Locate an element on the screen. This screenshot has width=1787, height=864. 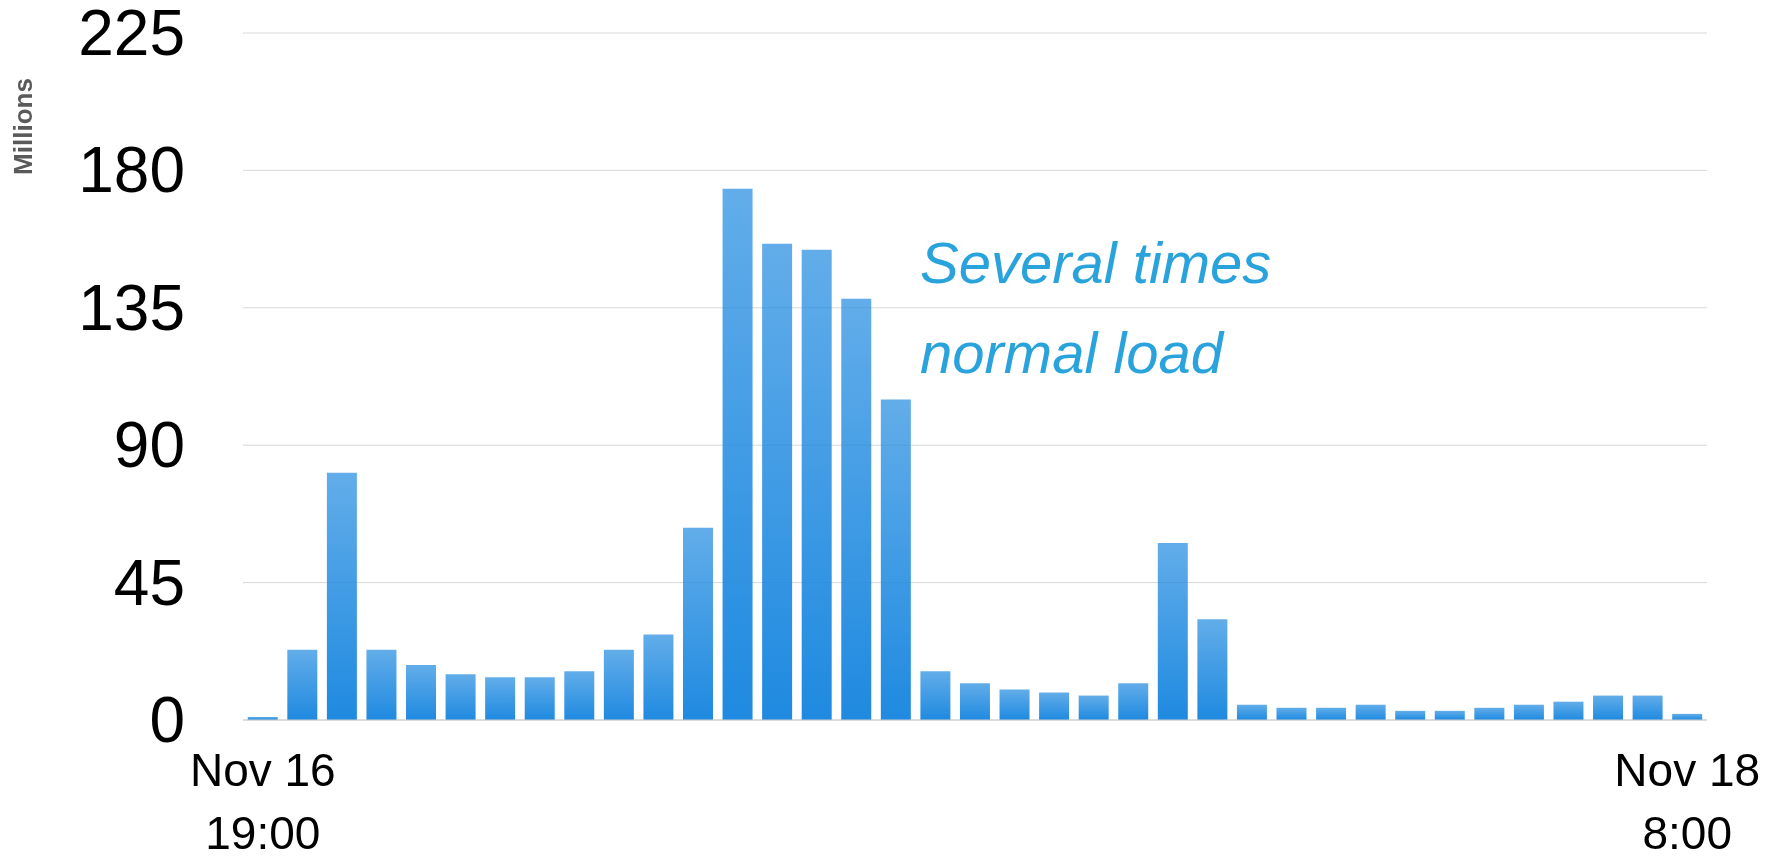
annotation: Several times normal load is located at coordinates (1096, 308).